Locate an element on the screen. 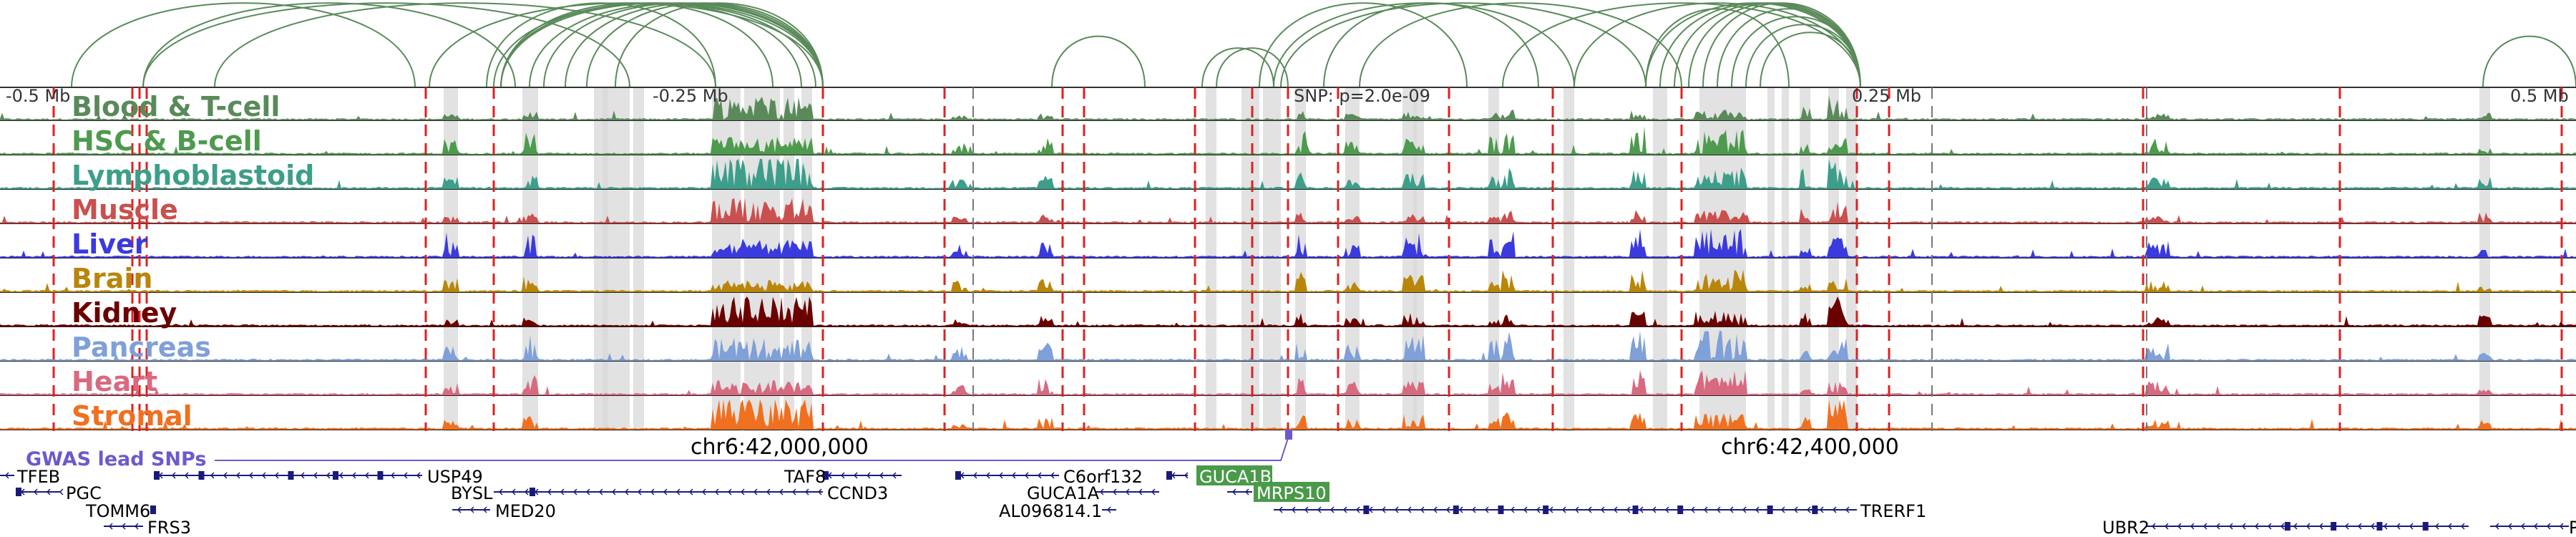 The height and width of the screenshot is (537, 2576). gwas-snp-marker is located at coordinates (1288, 435).